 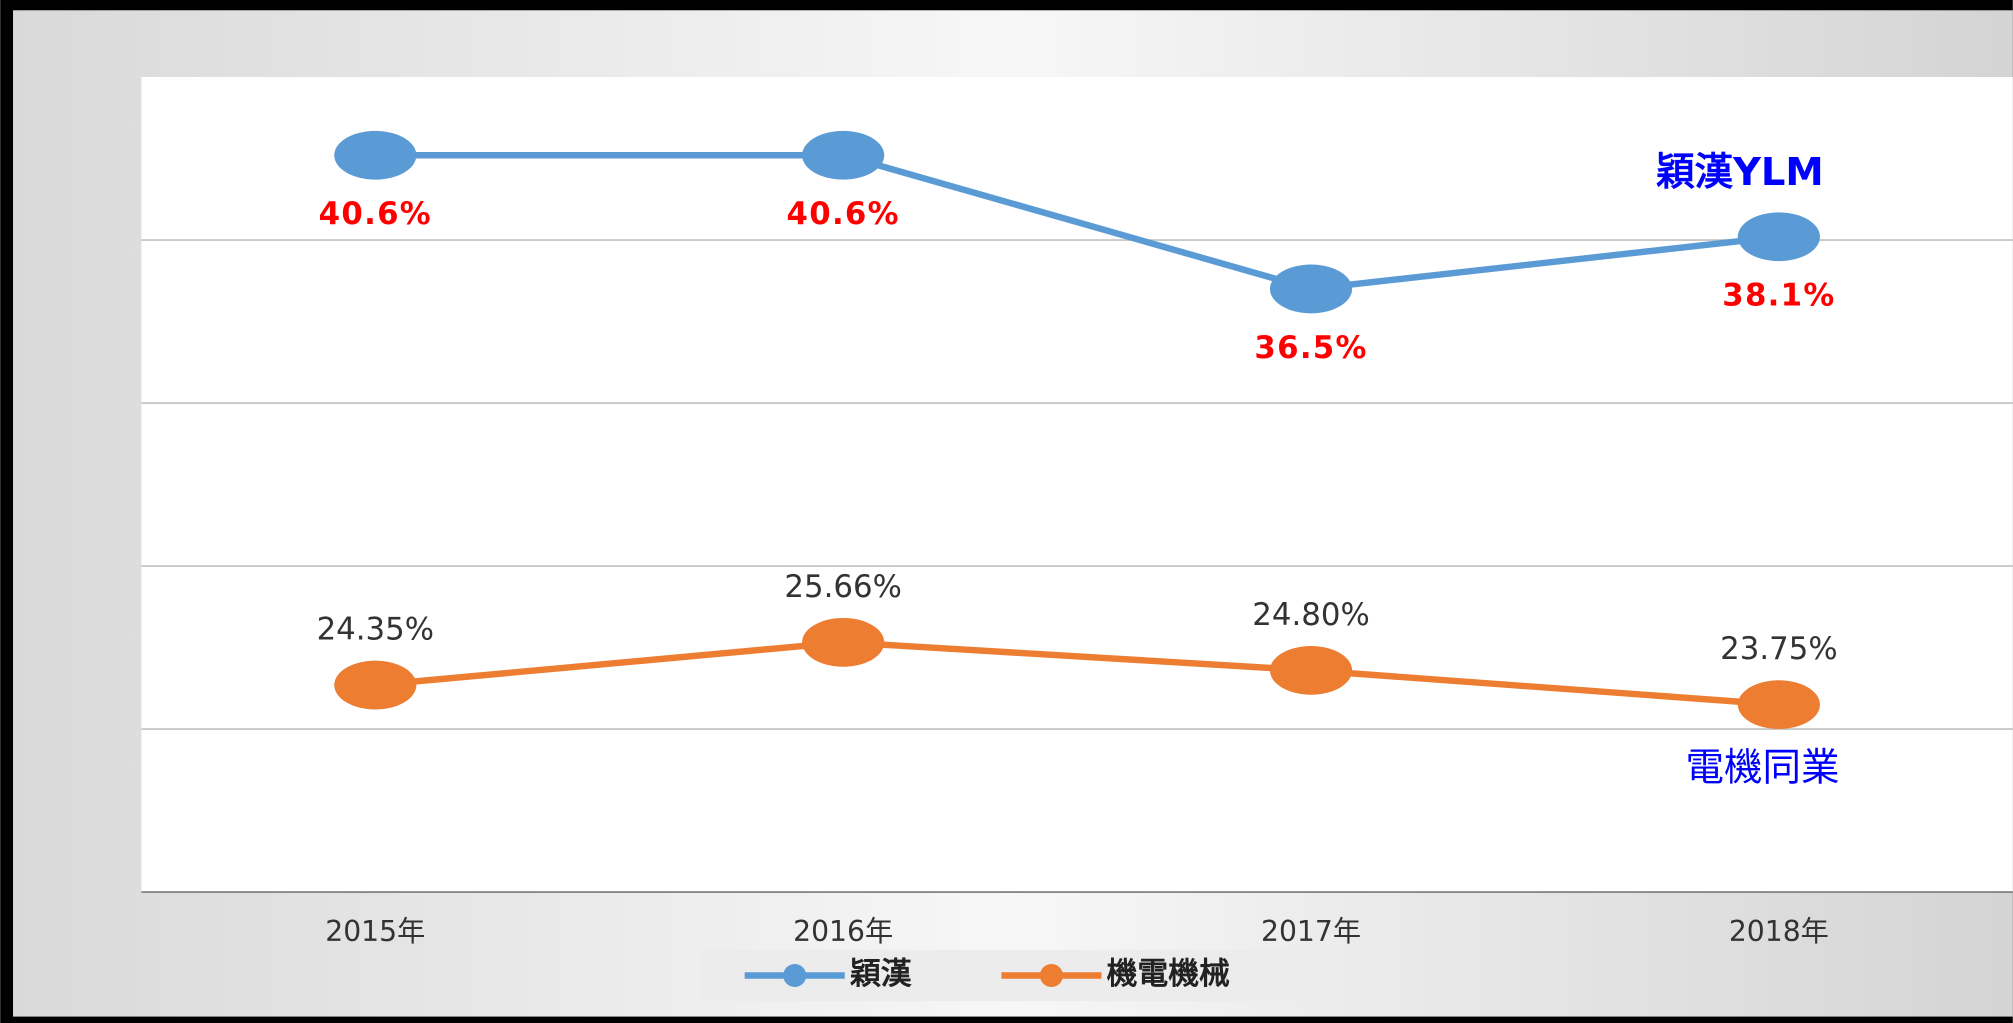 I want to click on data-label: 24.35%, so click(x=375, y=630).